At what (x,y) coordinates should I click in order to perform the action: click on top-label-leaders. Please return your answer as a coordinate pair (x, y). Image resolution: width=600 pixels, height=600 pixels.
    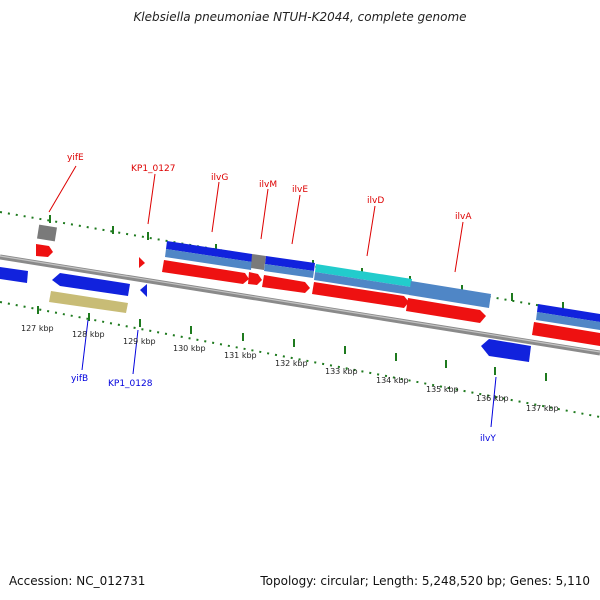
    Looking at the image, I should click on (256, 219).